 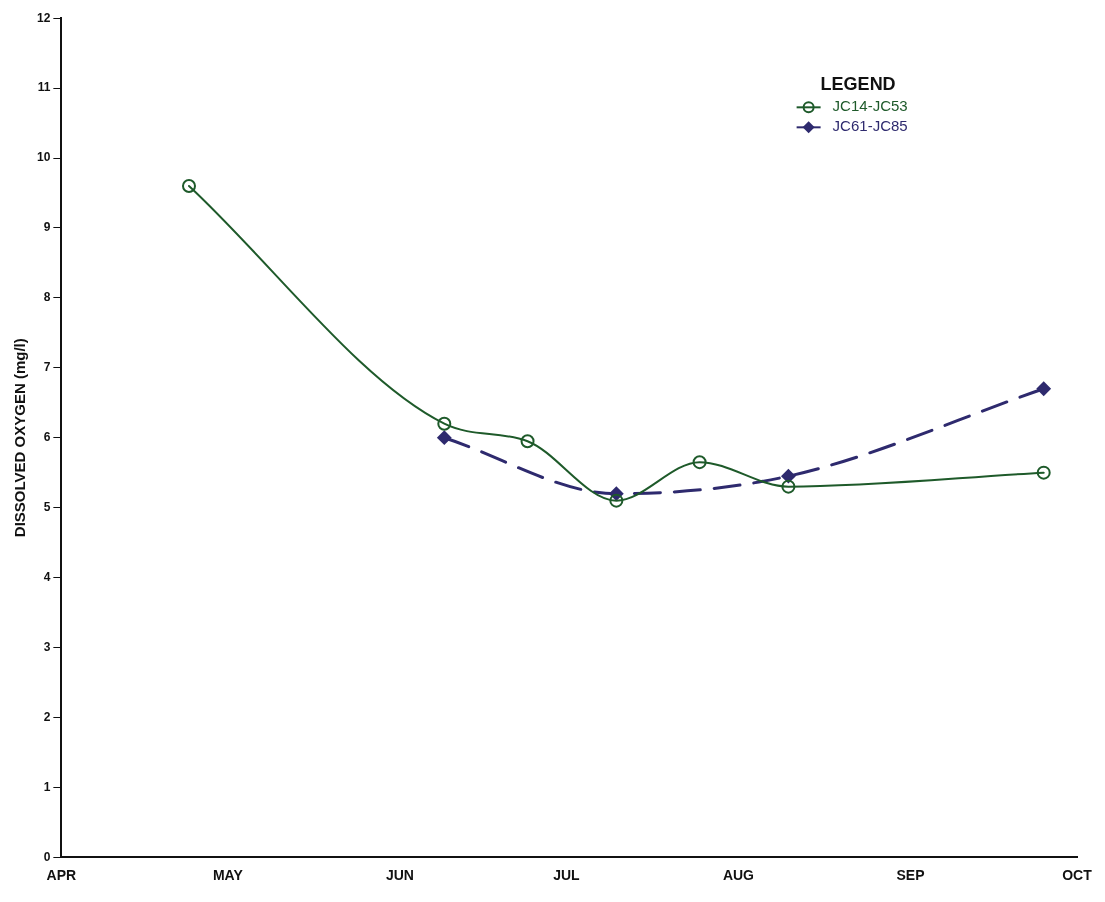 What do you see at coordinates (43, 17) in the screenshot?
I see `y-tick-label: 12` at bounding box center [43, 17].